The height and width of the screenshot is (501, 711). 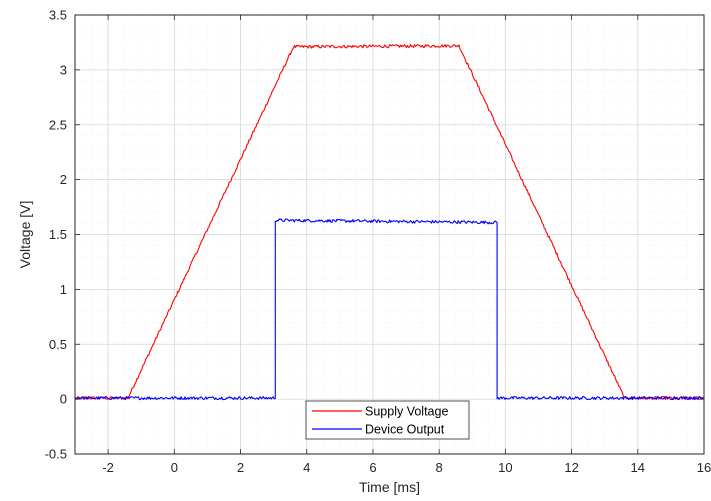 I want to click on y-tick-label: 1.5, so click(x=58, y=234).